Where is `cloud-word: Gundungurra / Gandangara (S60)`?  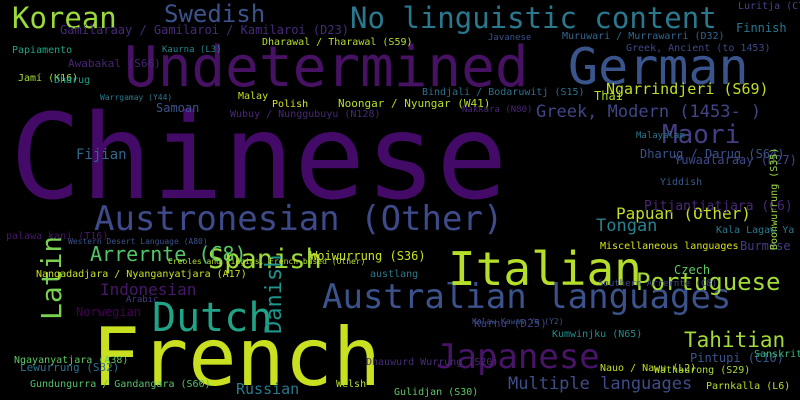
cloud-word: Gundungurra / Gandangara (S60) is located at coordinates (120, 384).